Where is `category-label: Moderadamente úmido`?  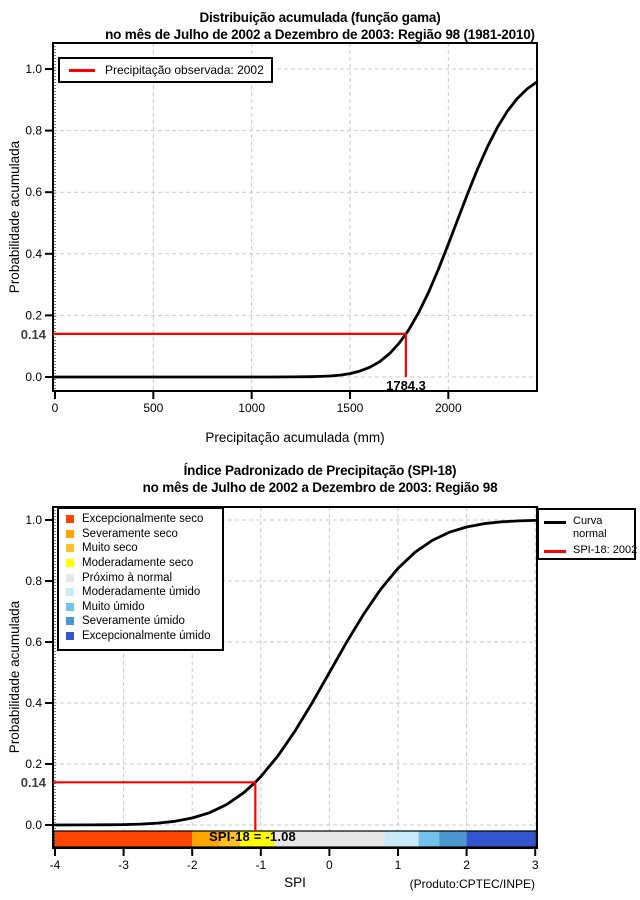
category-label: Moderadamente úmido is located at coordinates (141, 592).